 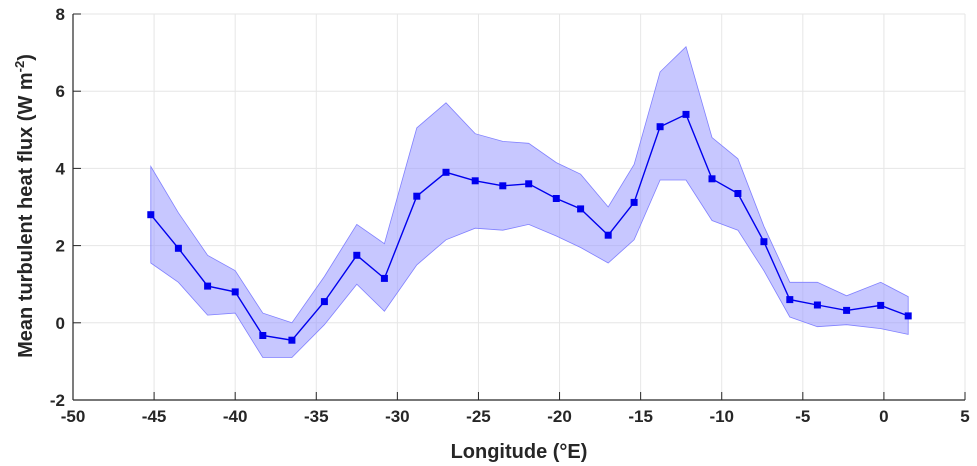 What do you see at coordinates (519, 452) in the screenshot?
I see `x-axis-label: Longitude (°E)` at bounding box center [519, 452].